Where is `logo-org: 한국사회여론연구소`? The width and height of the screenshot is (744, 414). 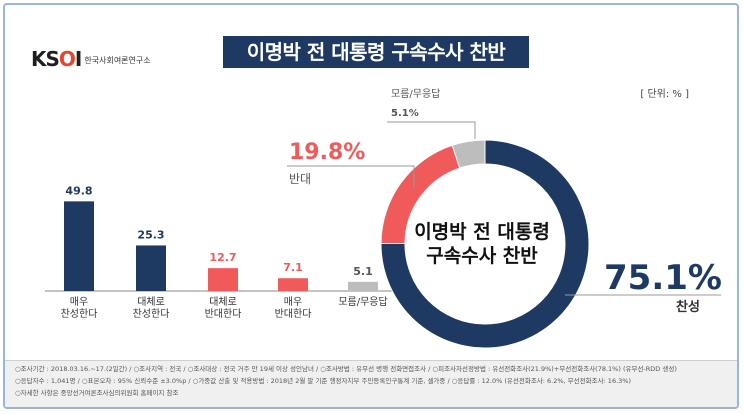
logo-org: 한국사회여론연구소 is located at coordinates (117, 60).